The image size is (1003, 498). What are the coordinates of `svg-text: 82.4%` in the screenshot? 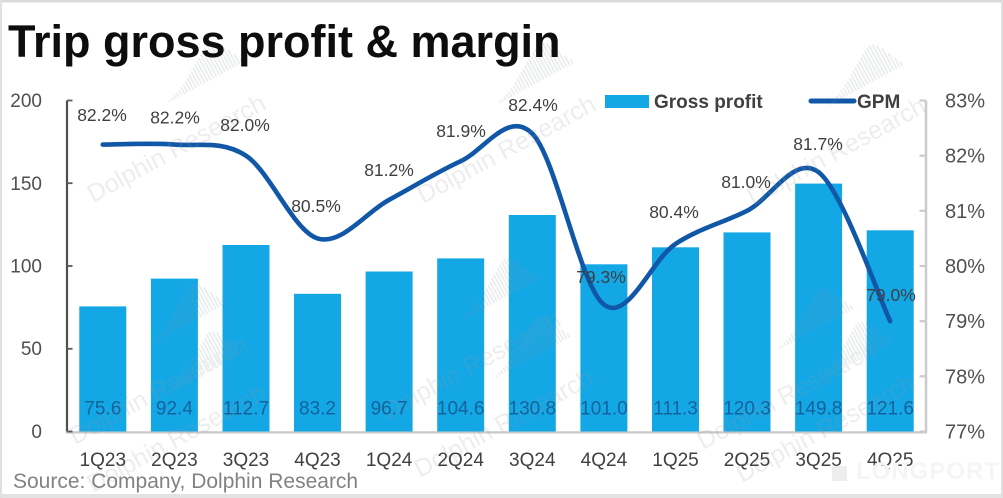 It's located at (533, 105).